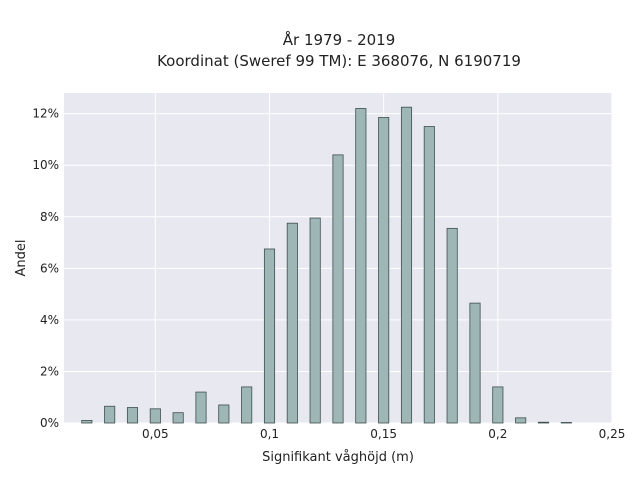 The image size is (640, 484). Describe the element at coordinates (21, 258) in the screenshot. I see `y-axis-title: Andel` at that location.